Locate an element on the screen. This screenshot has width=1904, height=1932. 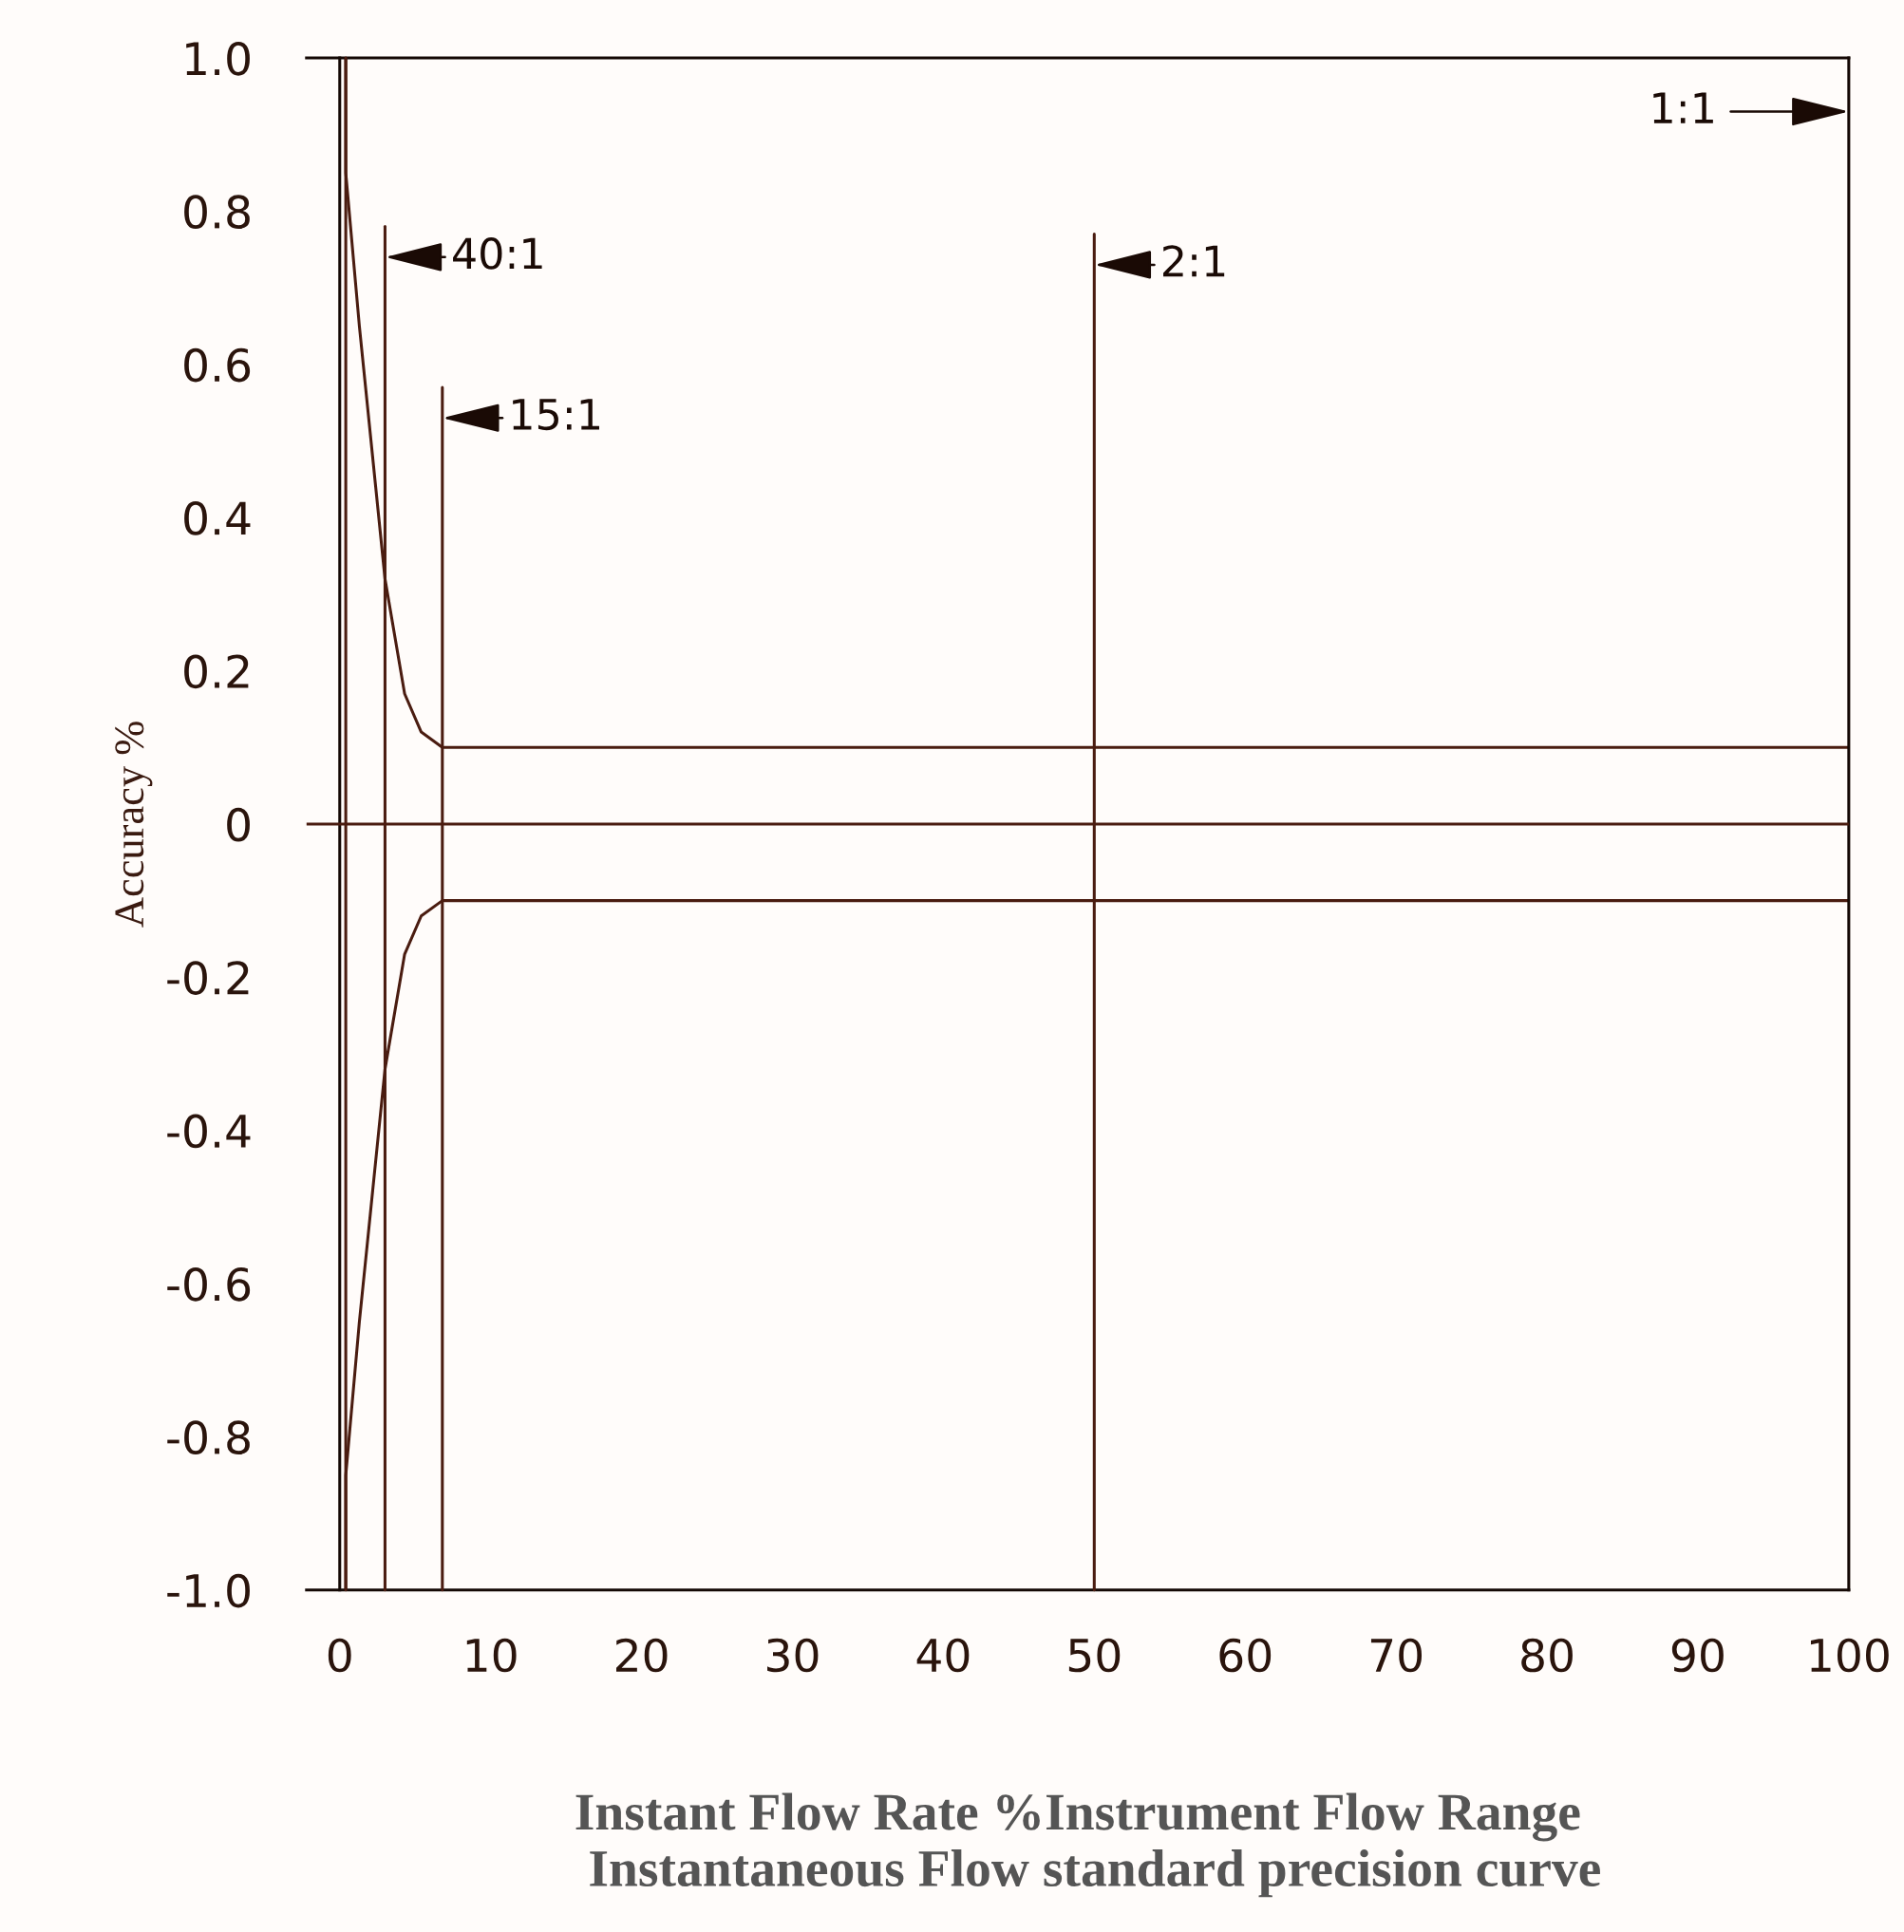
annotation: 1:1 is located at coordinates (1683, 107).